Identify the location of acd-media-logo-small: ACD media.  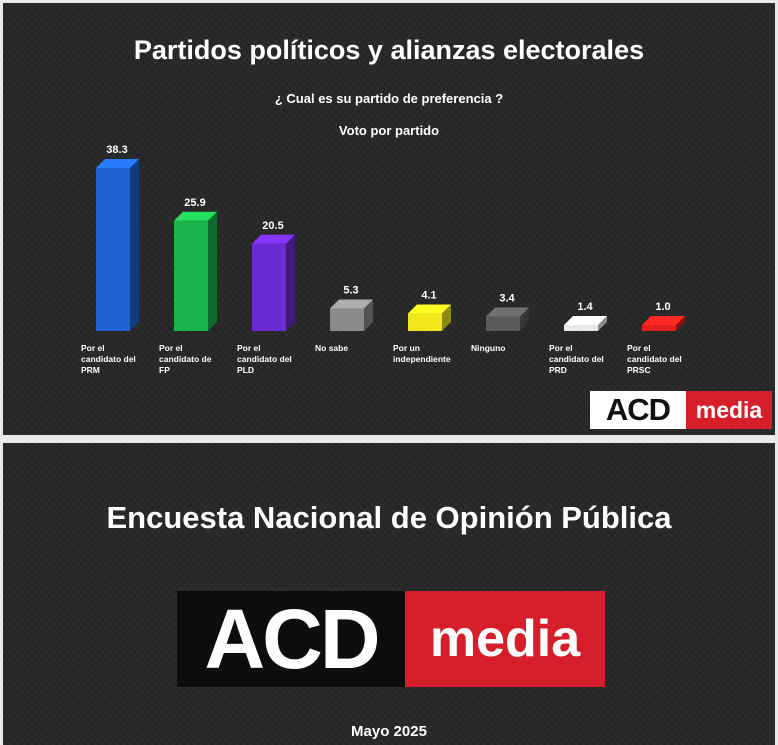
(681, 410).